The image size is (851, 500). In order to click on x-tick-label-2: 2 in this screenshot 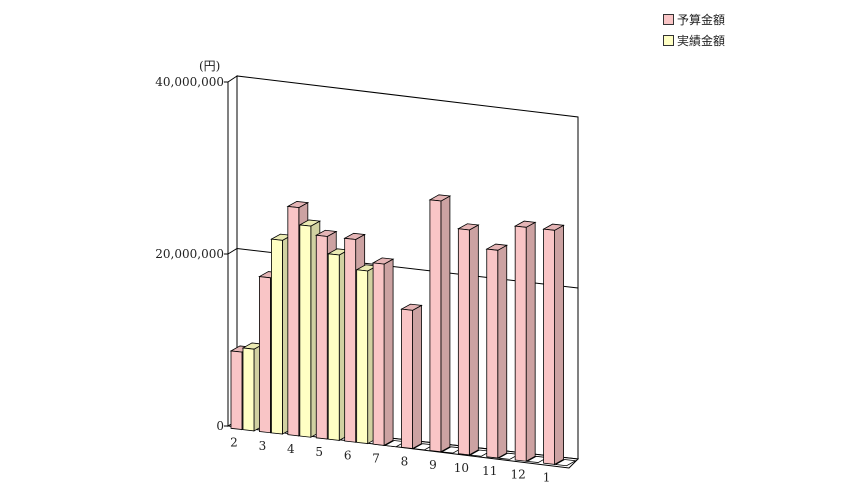, I will do `click(234, 443)`.